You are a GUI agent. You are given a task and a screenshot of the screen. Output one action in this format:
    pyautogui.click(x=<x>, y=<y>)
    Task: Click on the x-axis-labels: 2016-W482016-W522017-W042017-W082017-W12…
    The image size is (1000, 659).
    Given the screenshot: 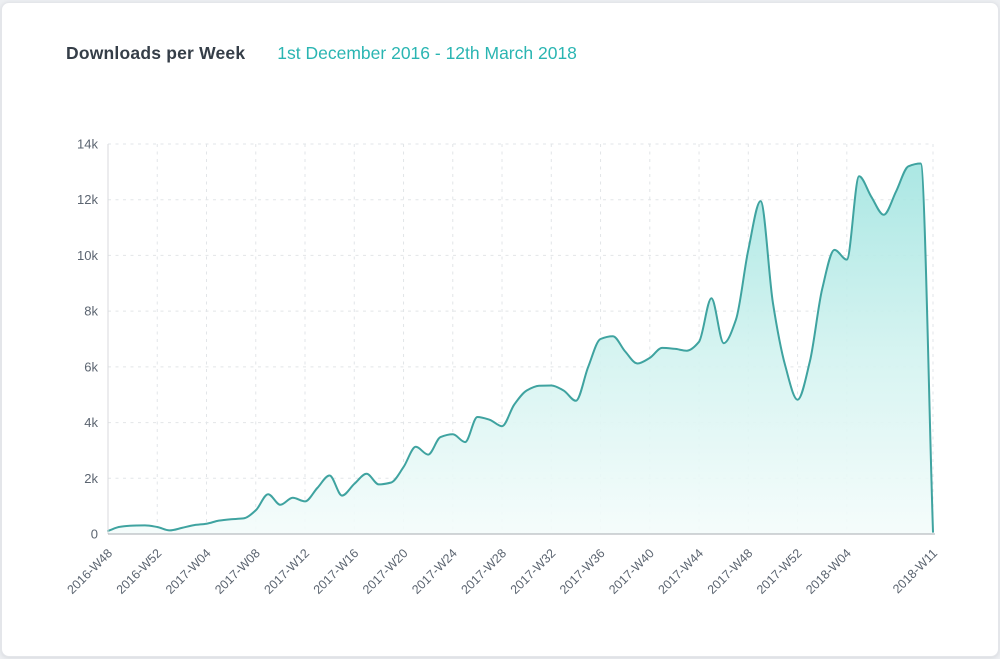 What is the action you would take?
    pyautogui.click(x=502, y=571)
    